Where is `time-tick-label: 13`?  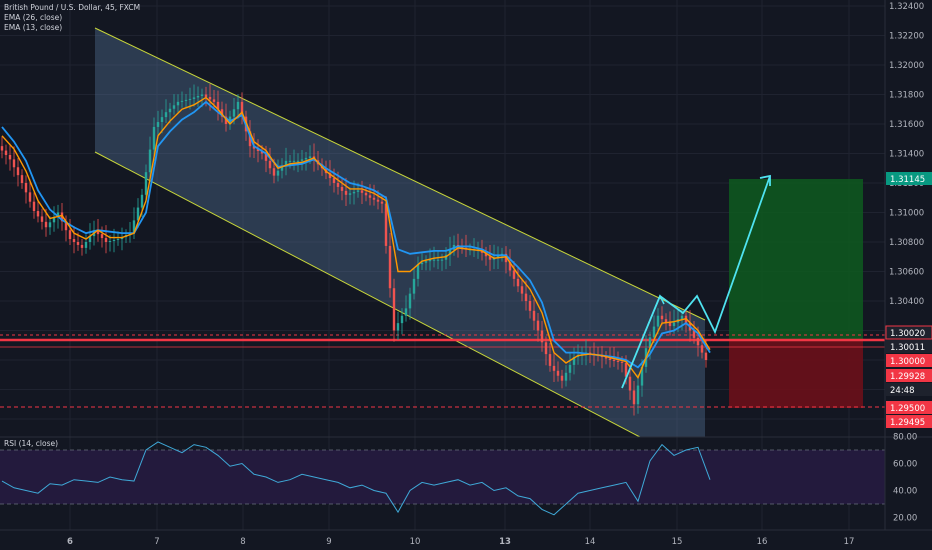 time-tick-label: 13 is located at coordinates (505, 542).